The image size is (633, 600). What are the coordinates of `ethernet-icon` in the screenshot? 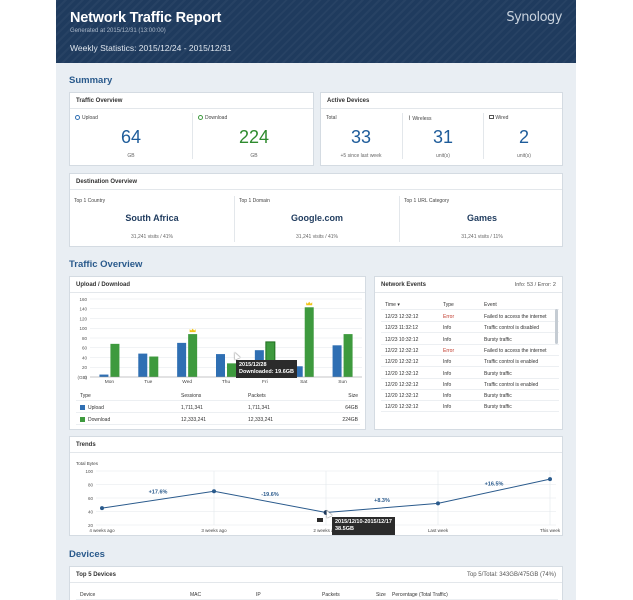 It's located at (491, 117).